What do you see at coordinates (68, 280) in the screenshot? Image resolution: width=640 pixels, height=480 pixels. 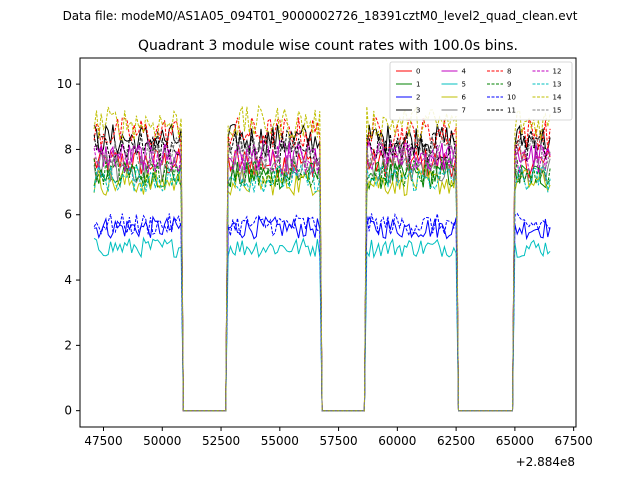 I see `y-tick-label: 4` at bounding box center [68, 280].